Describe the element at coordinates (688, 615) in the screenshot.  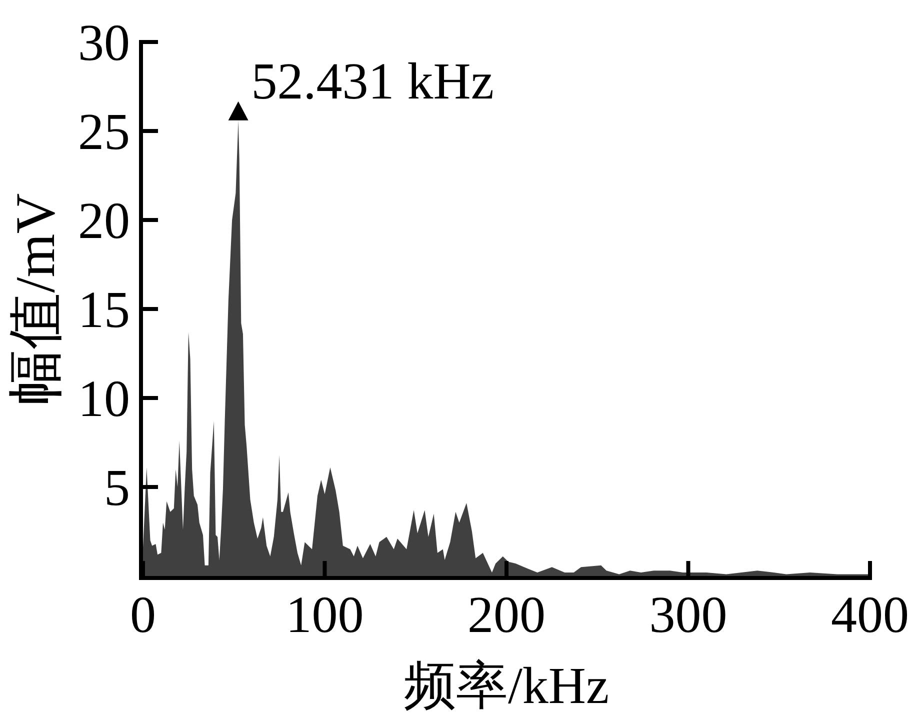
I see `x-tick-label: 300` at that location.